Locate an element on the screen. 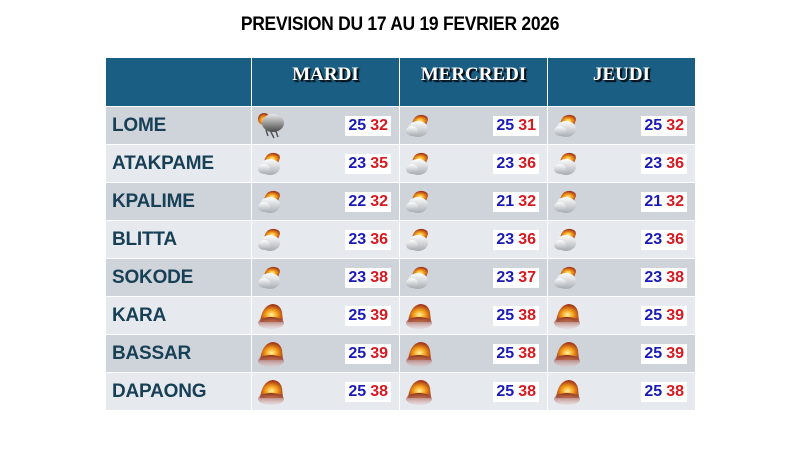  page-title: PREVISION DU 17 AU 19 FEVRIER 2026 is located at coordinates (400, 24).